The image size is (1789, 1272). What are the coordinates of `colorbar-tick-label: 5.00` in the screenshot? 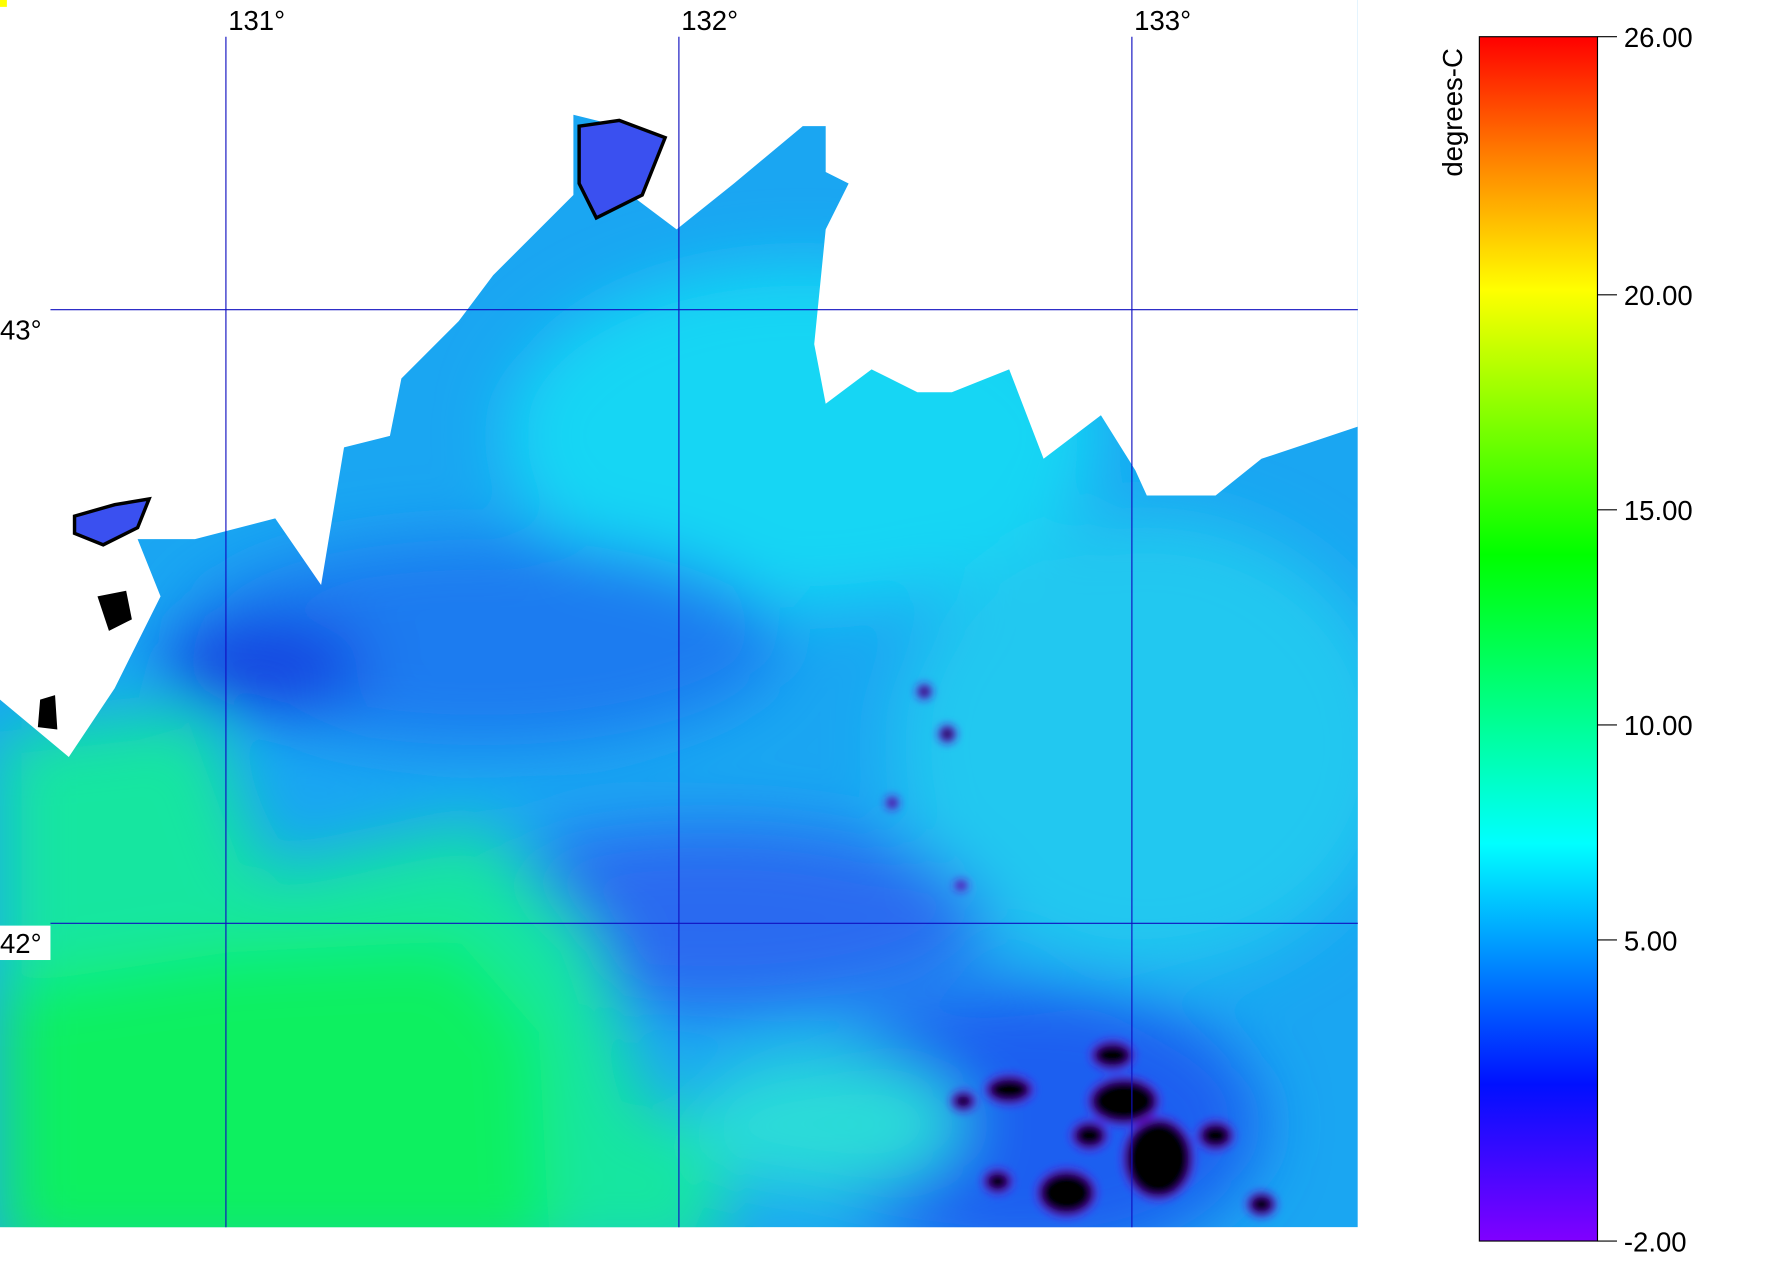 It's located at (1651, 940).